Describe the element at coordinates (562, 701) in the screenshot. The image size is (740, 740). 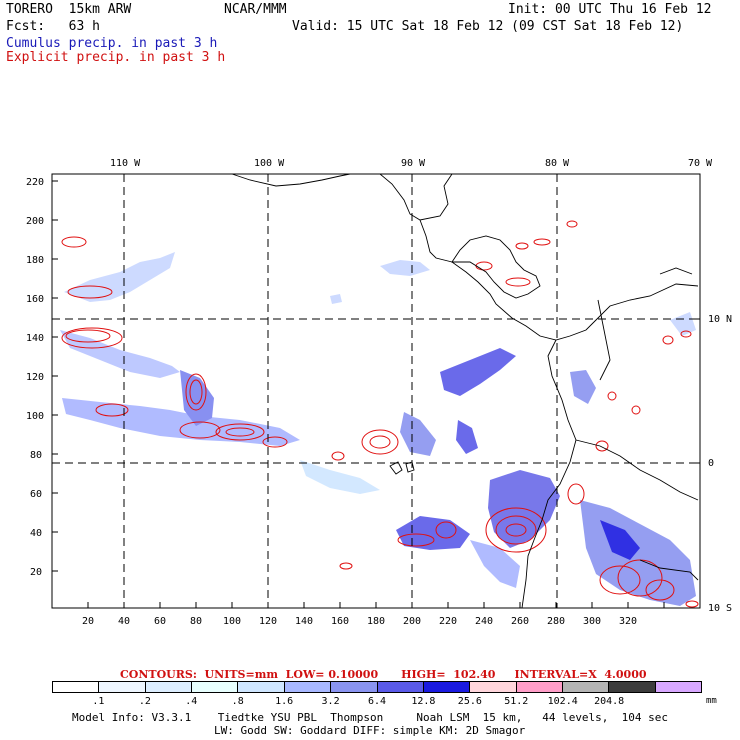
I see `colorbar-label: 102.4` at that location.